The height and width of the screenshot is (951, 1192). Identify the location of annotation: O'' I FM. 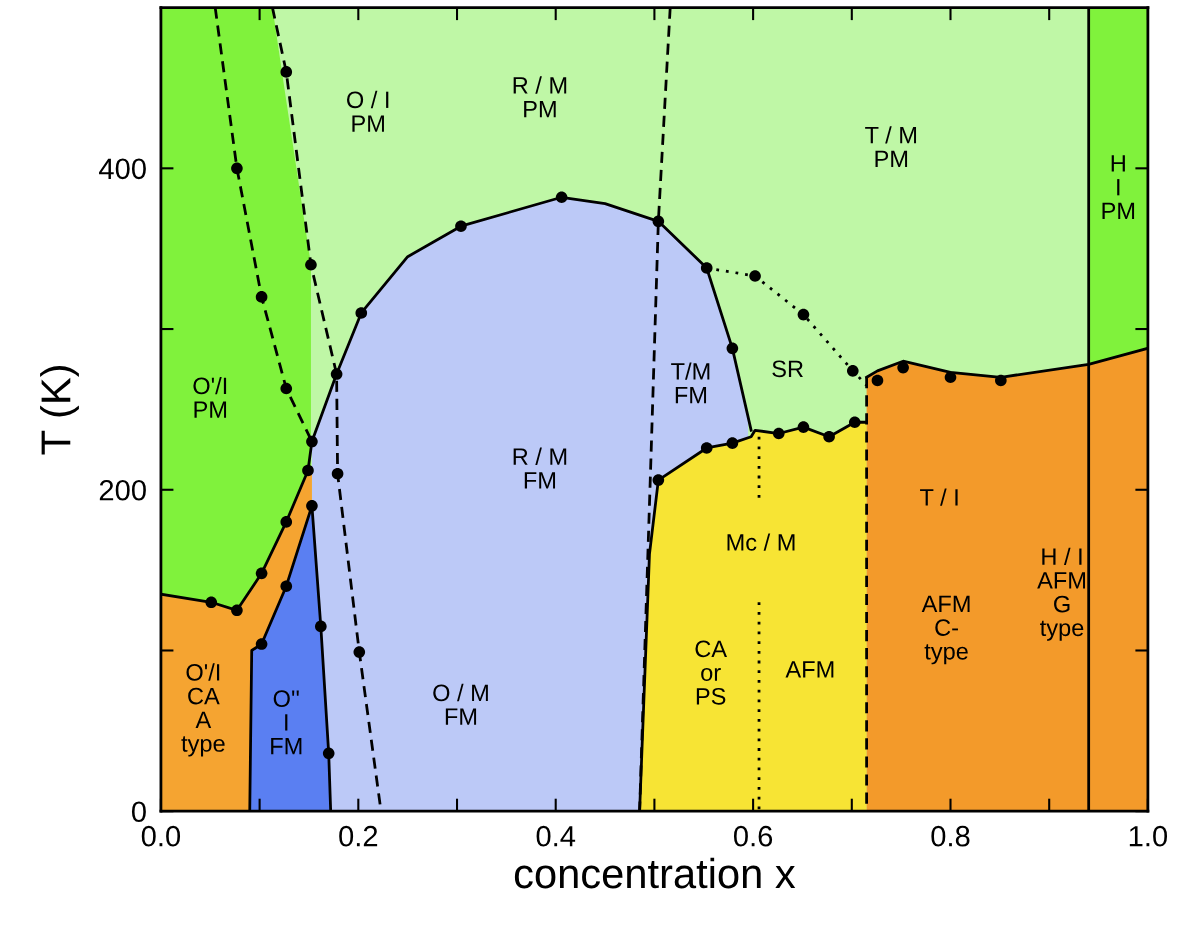
(286, 722).